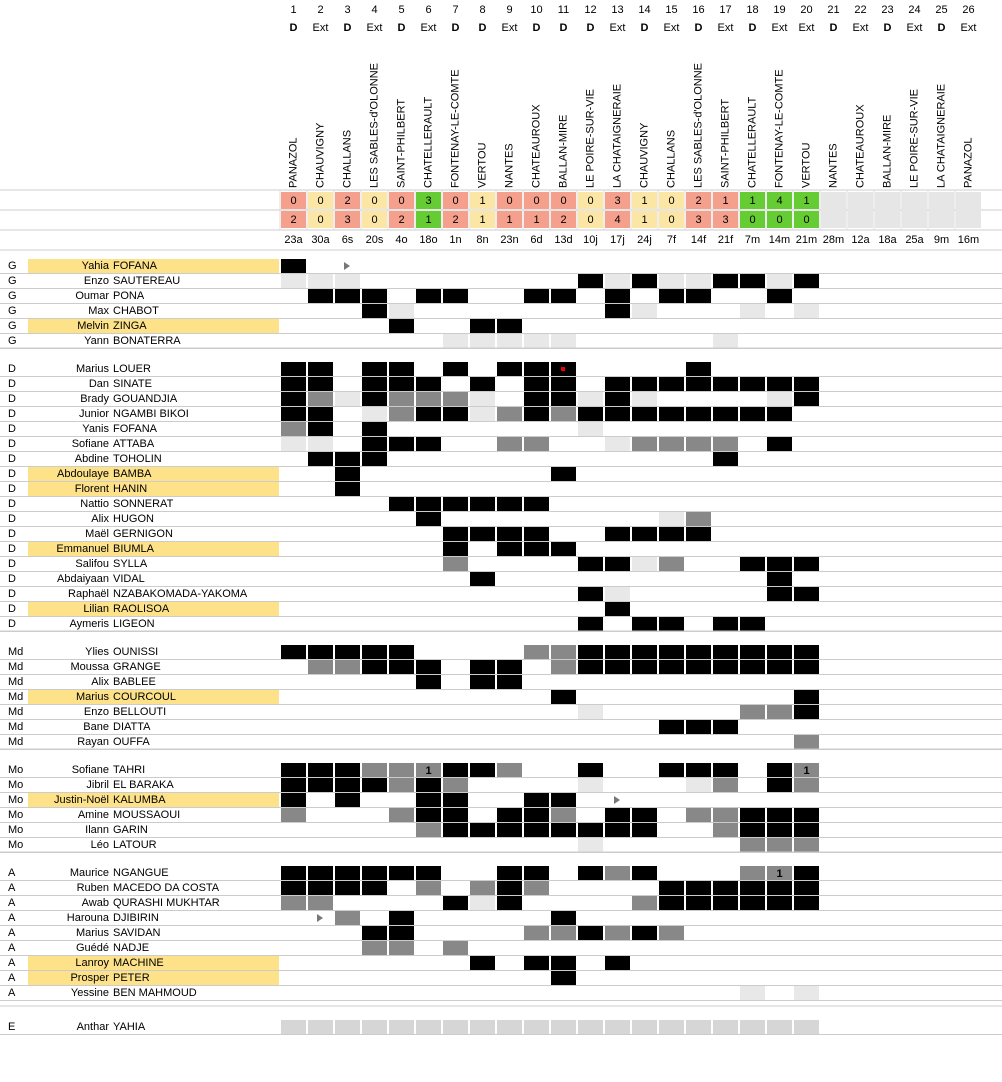 This screenshot has height=1082, width=1002. I want to click on last-name: SINATE, so click(132, 384).